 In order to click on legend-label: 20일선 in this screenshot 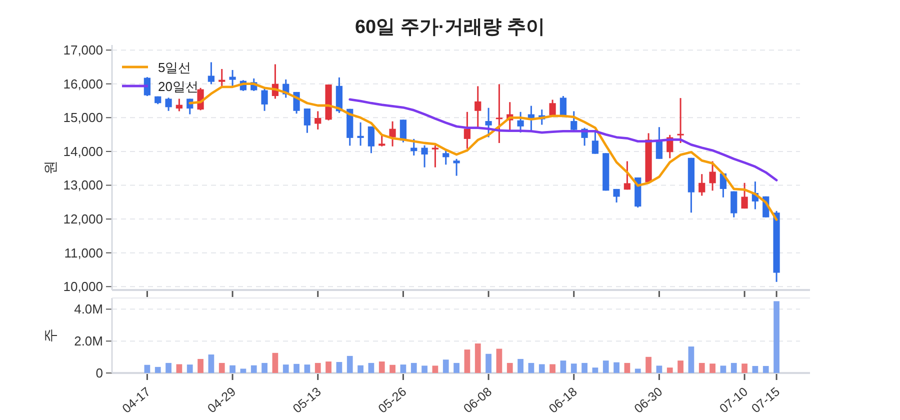, I will do `click(178, 86)`.